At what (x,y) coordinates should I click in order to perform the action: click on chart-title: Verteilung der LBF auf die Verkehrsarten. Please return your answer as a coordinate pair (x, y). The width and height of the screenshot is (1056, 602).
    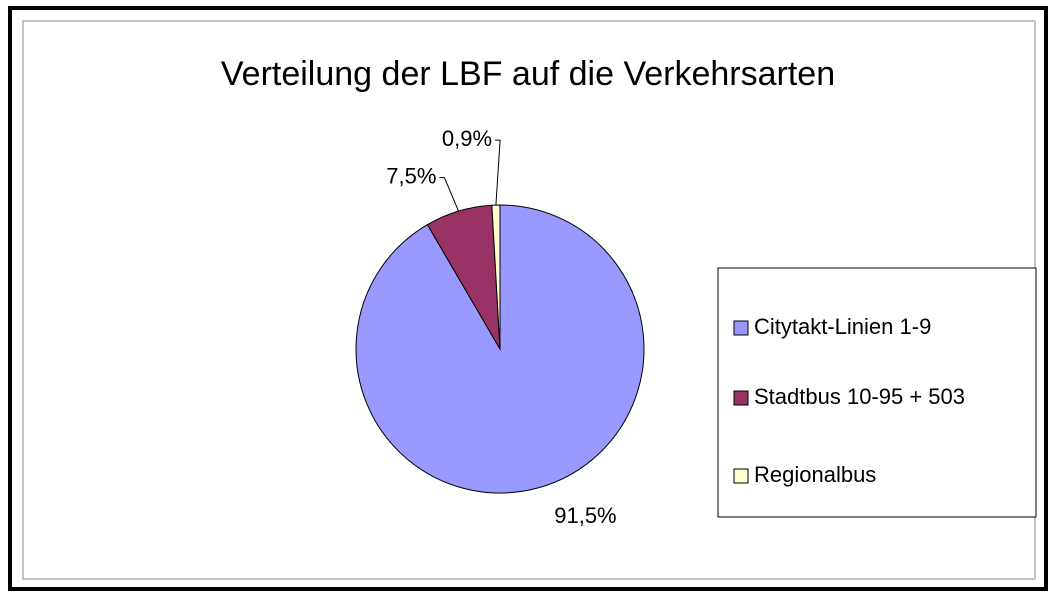
    Looking at the image, I should click on (528, 74).